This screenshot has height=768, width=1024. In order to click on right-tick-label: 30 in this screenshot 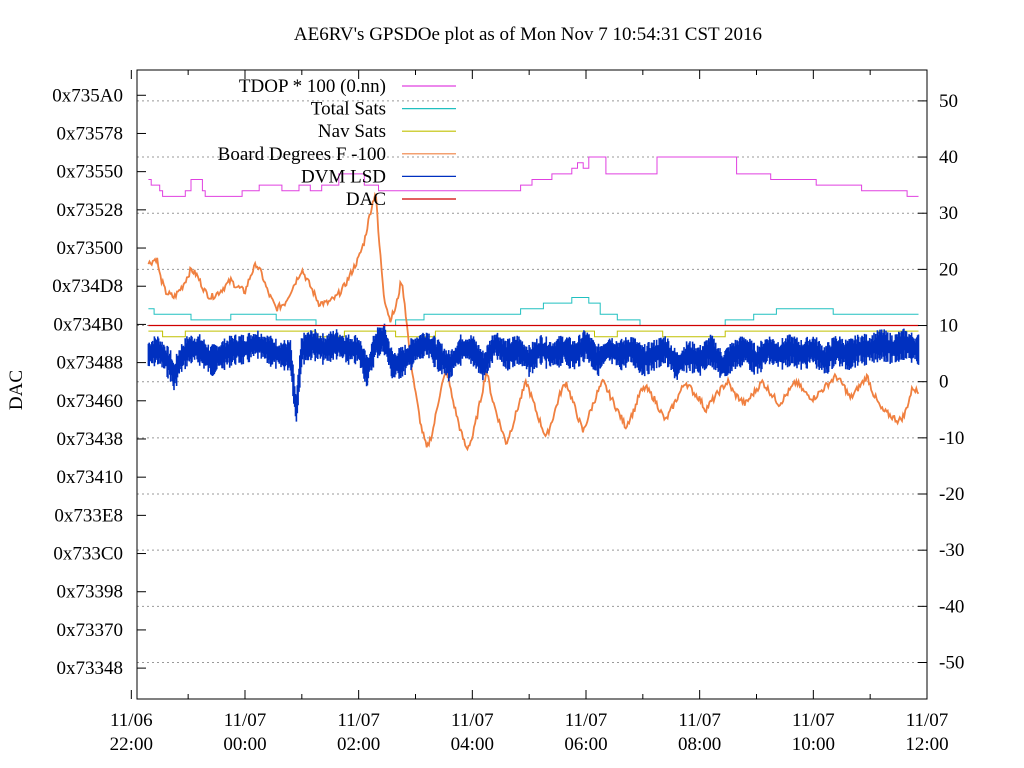, I will do `click(948, 213)`.